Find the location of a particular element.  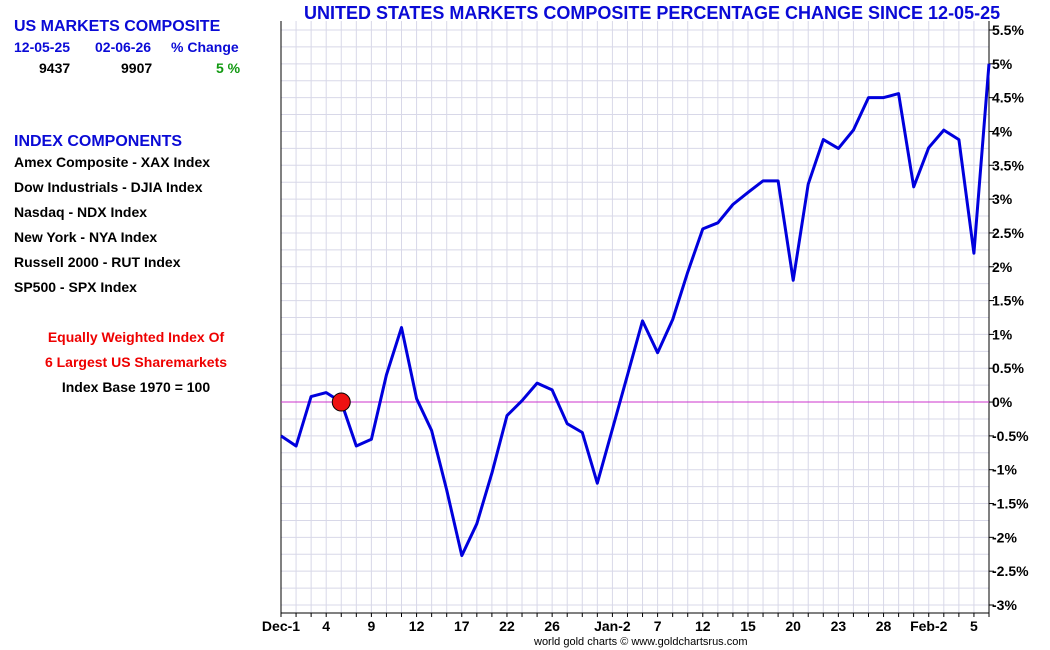

y-tick-label: 5% is located at coordinates (1002, 64).